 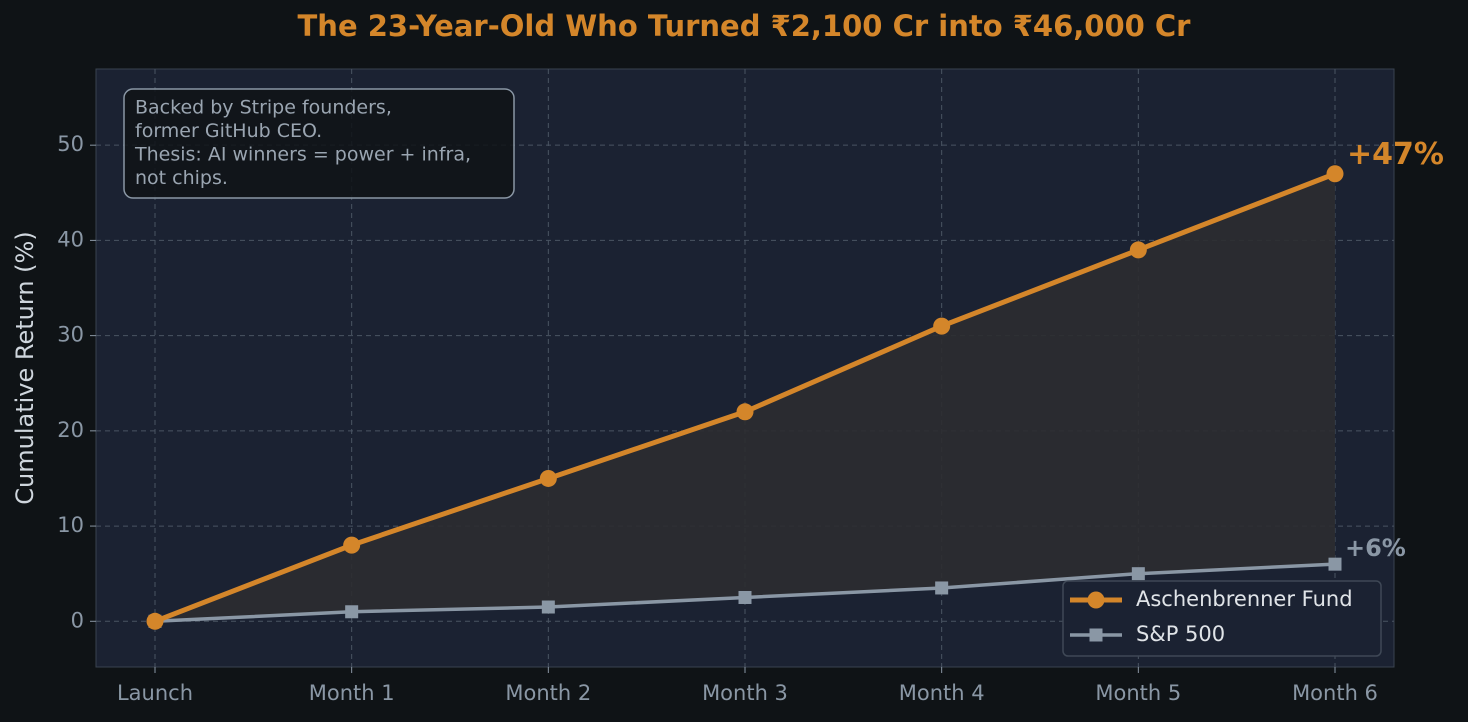 What do you see at coordinates (70, 335) in the screenshot?
I see `y-tick-label: 30` at bounding box center [70, 335].